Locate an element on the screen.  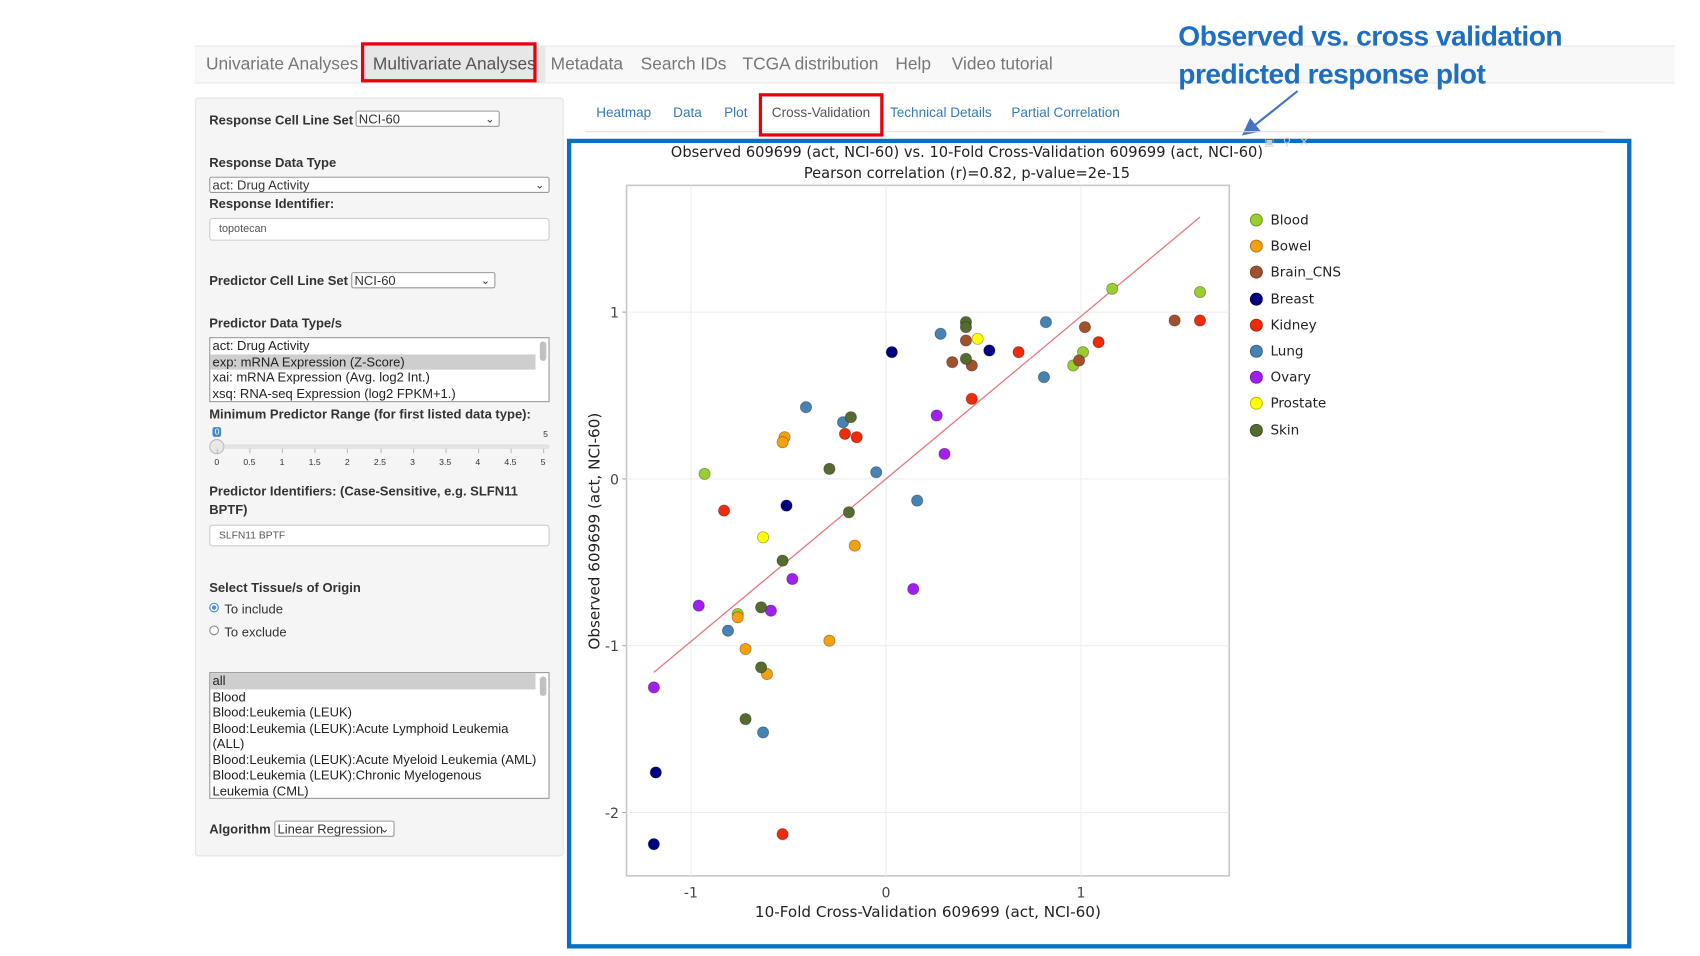
slider-value-badge: 0 is located at coordinates (217, 432).